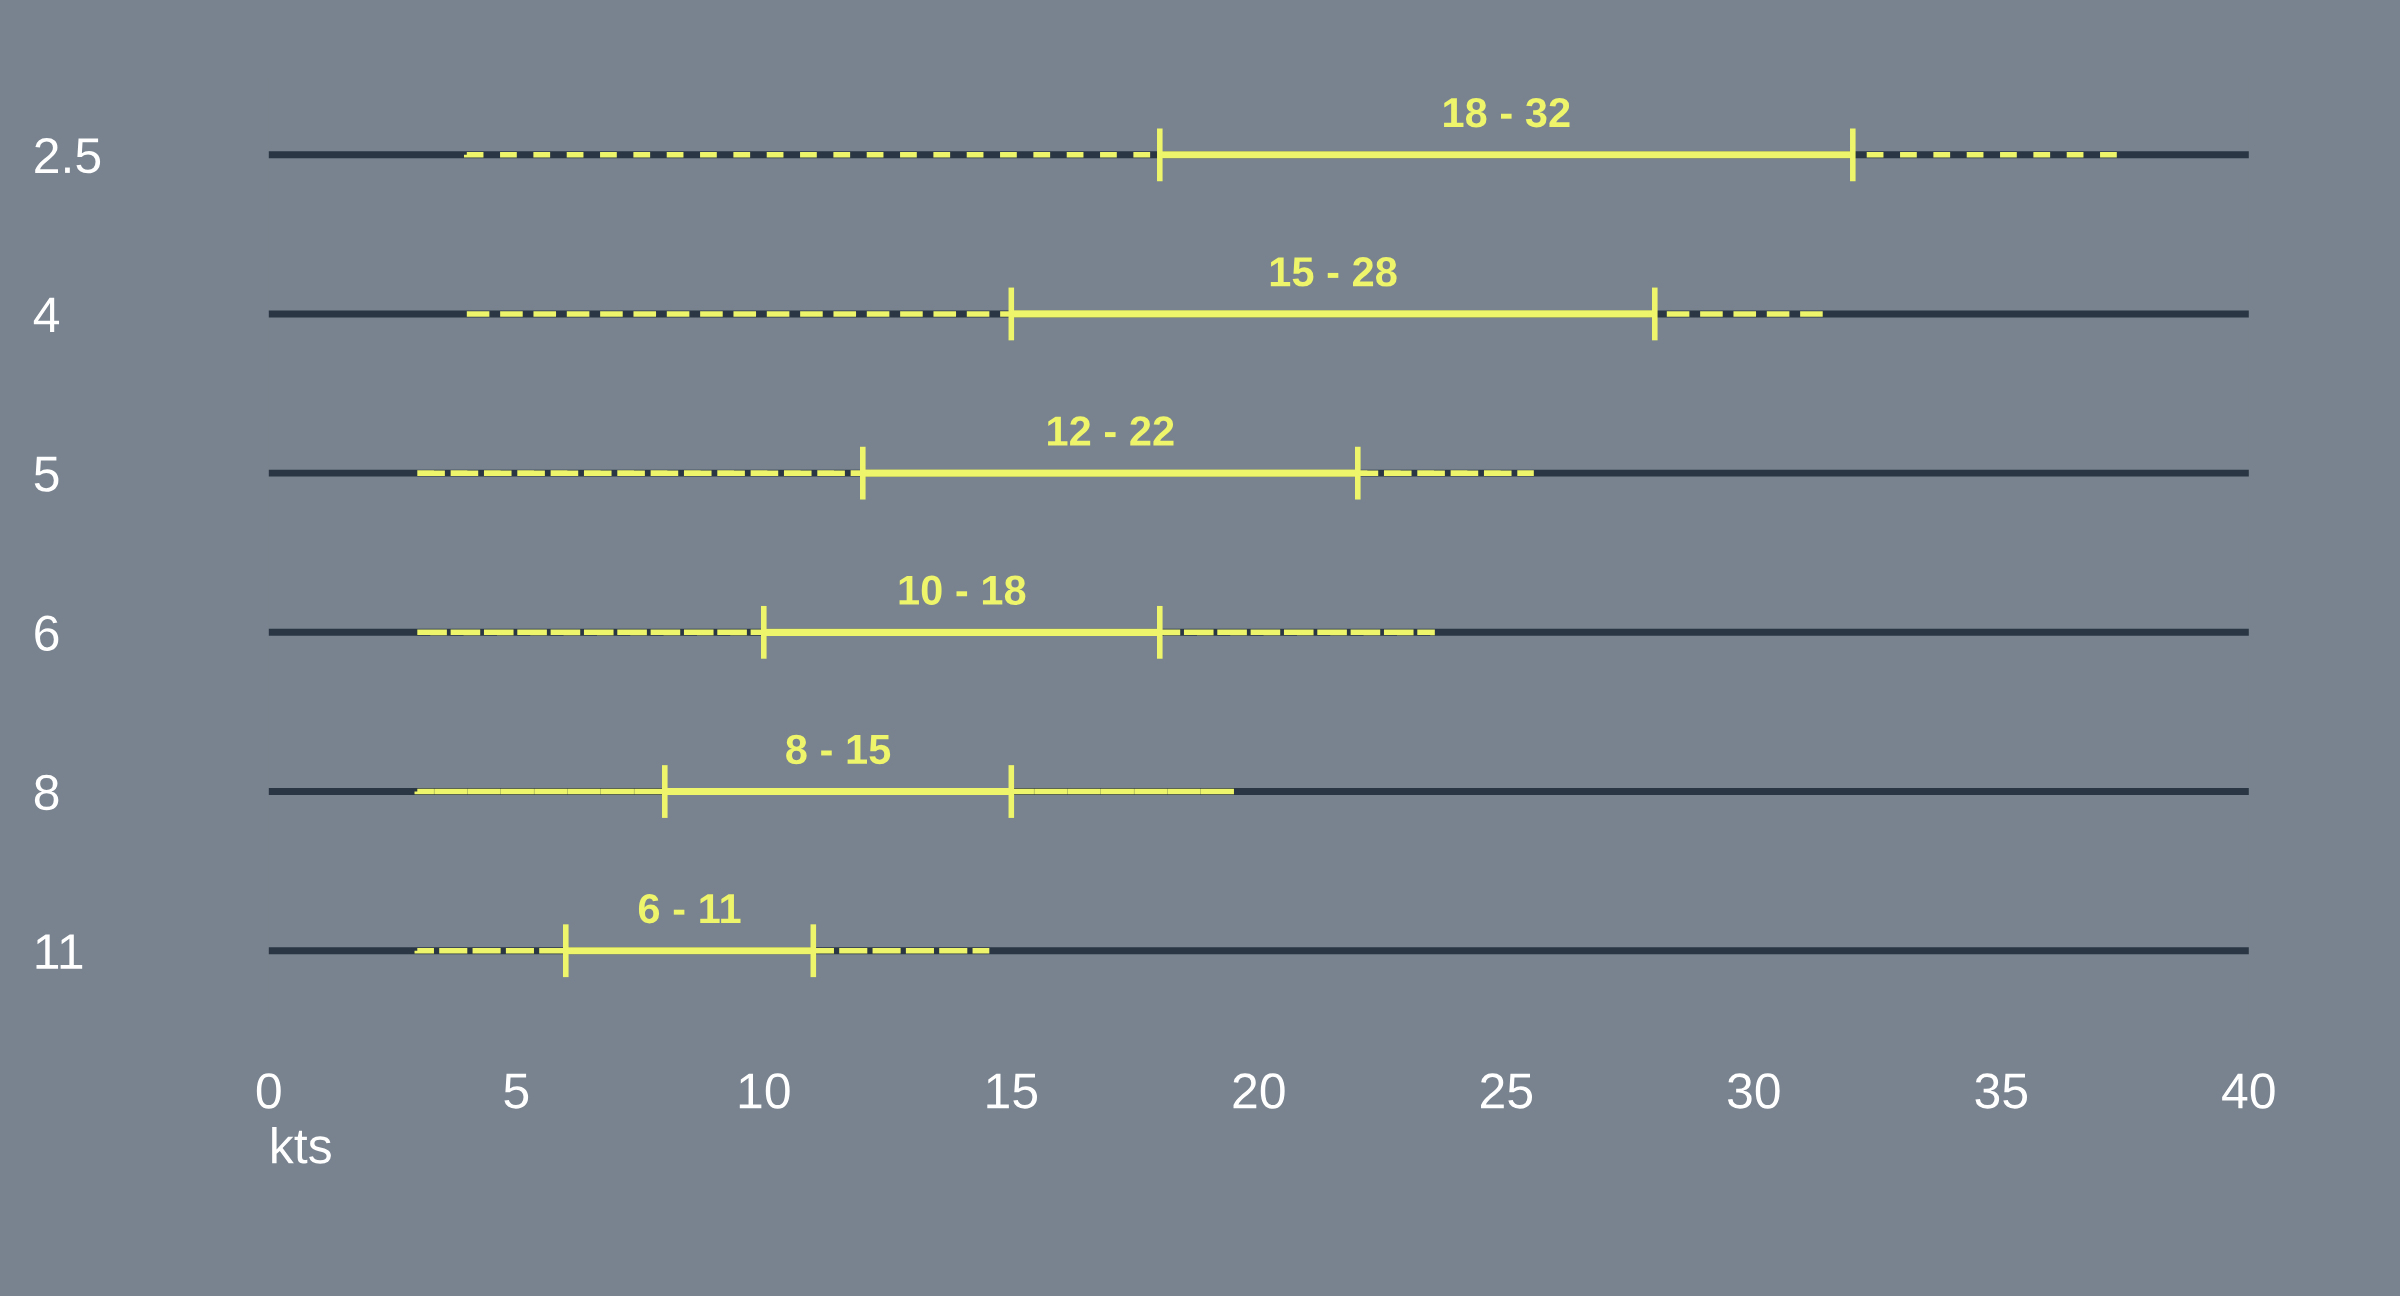  I want to click on annotation: 15 - 28, so click(1333, 272).